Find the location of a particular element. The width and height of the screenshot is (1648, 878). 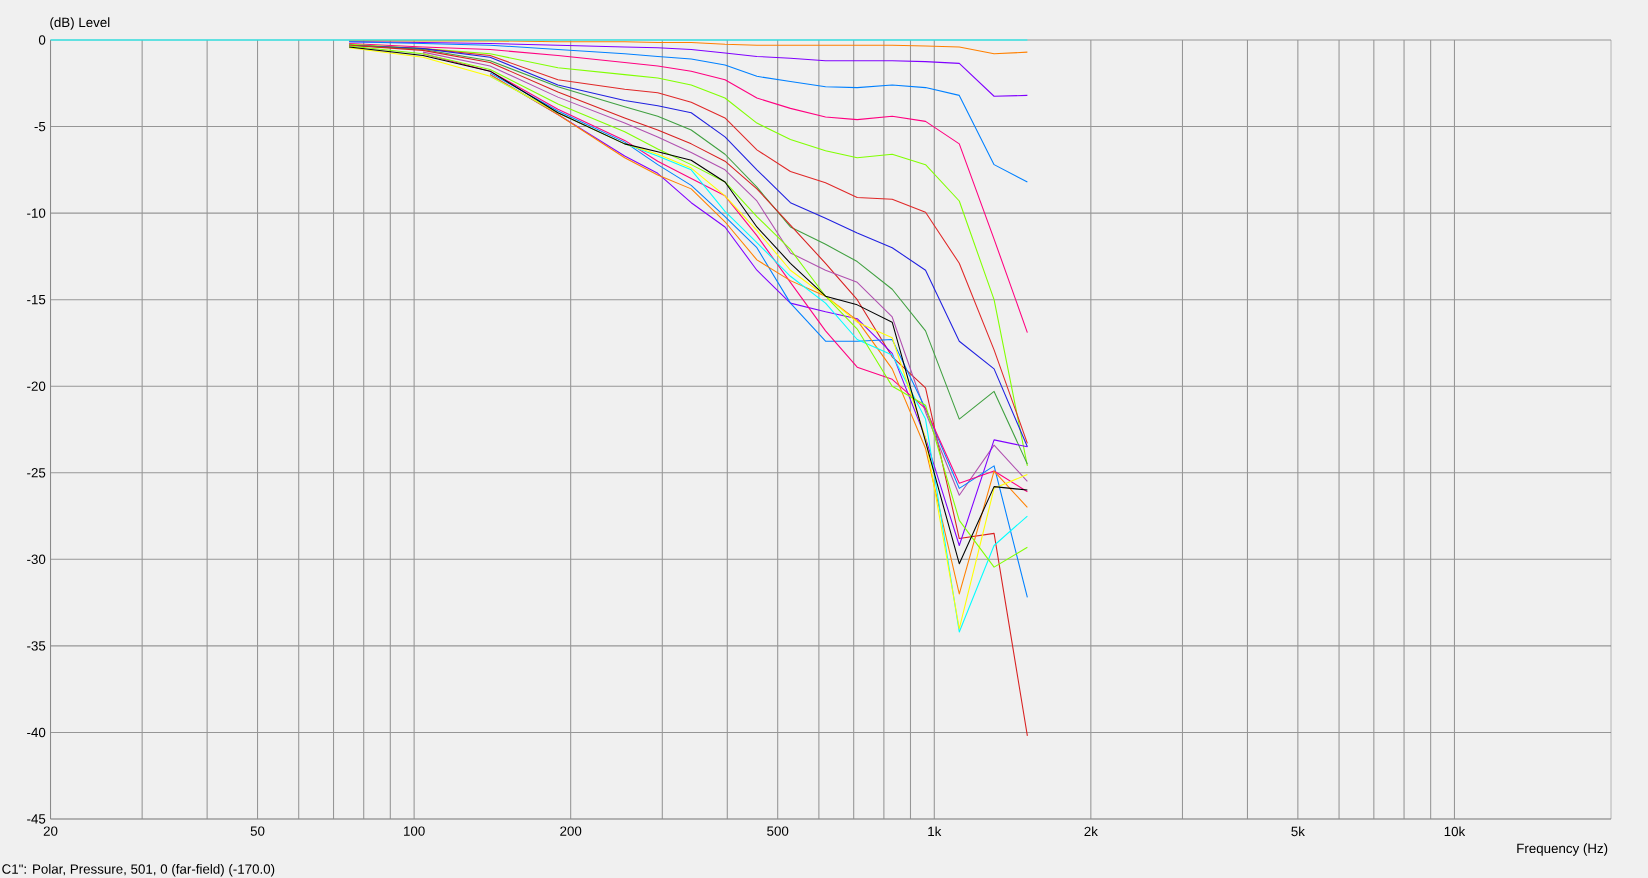

y-tick-label: -35 is located at coordinates (36, 646).